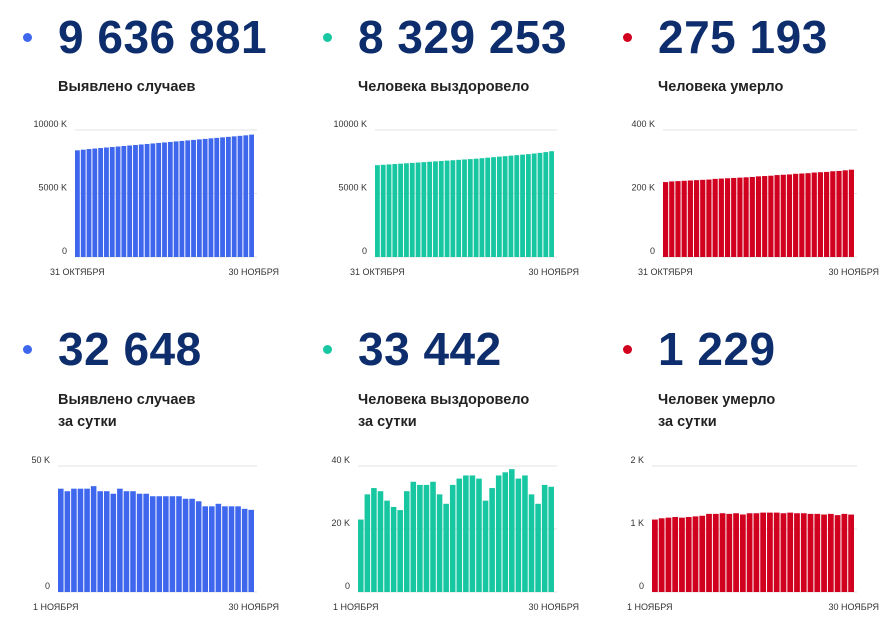 Image resolution: width=896 pixels, height=634 pixels. I want to click on total-label: Выявлено случаев, so click(126, 87).